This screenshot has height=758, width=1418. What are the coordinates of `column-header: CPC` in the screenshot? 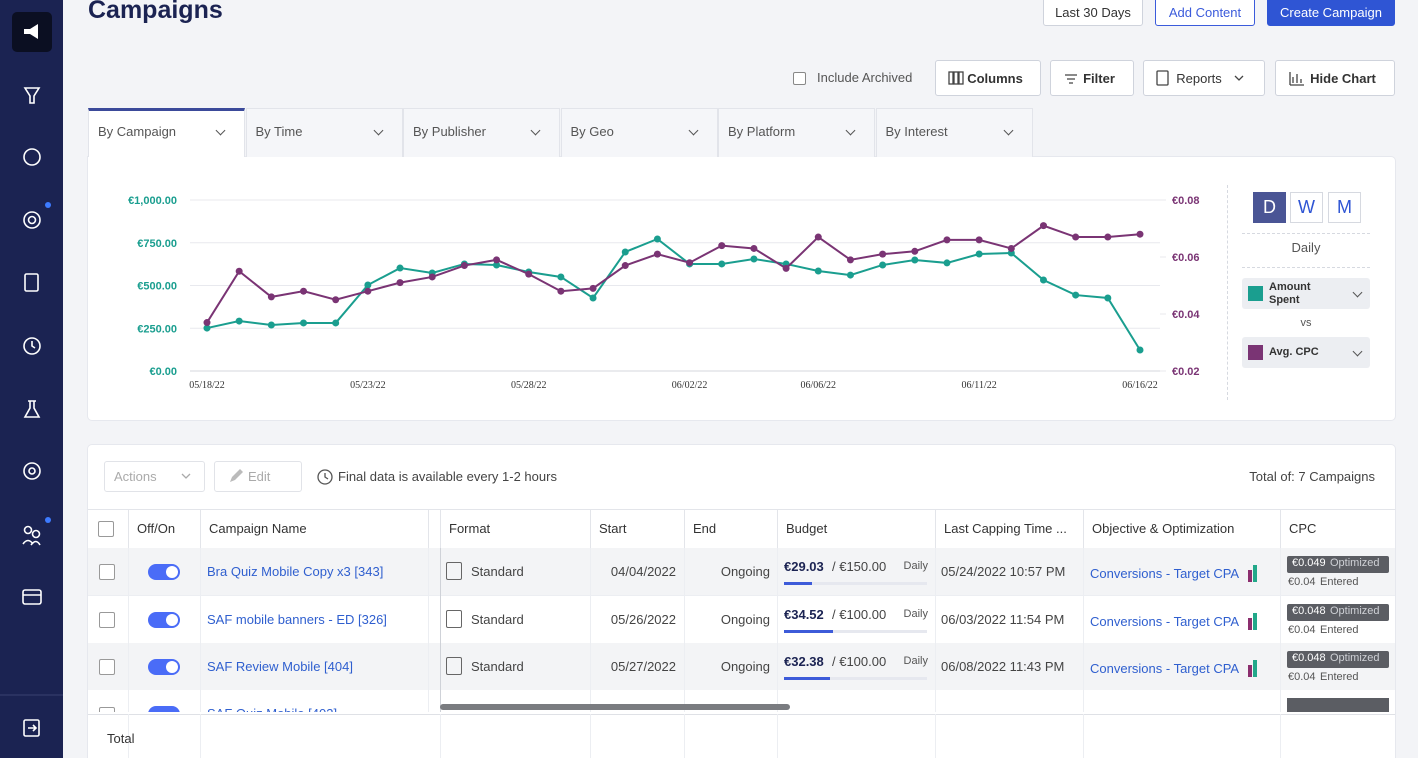 It's located at (1303, 528).